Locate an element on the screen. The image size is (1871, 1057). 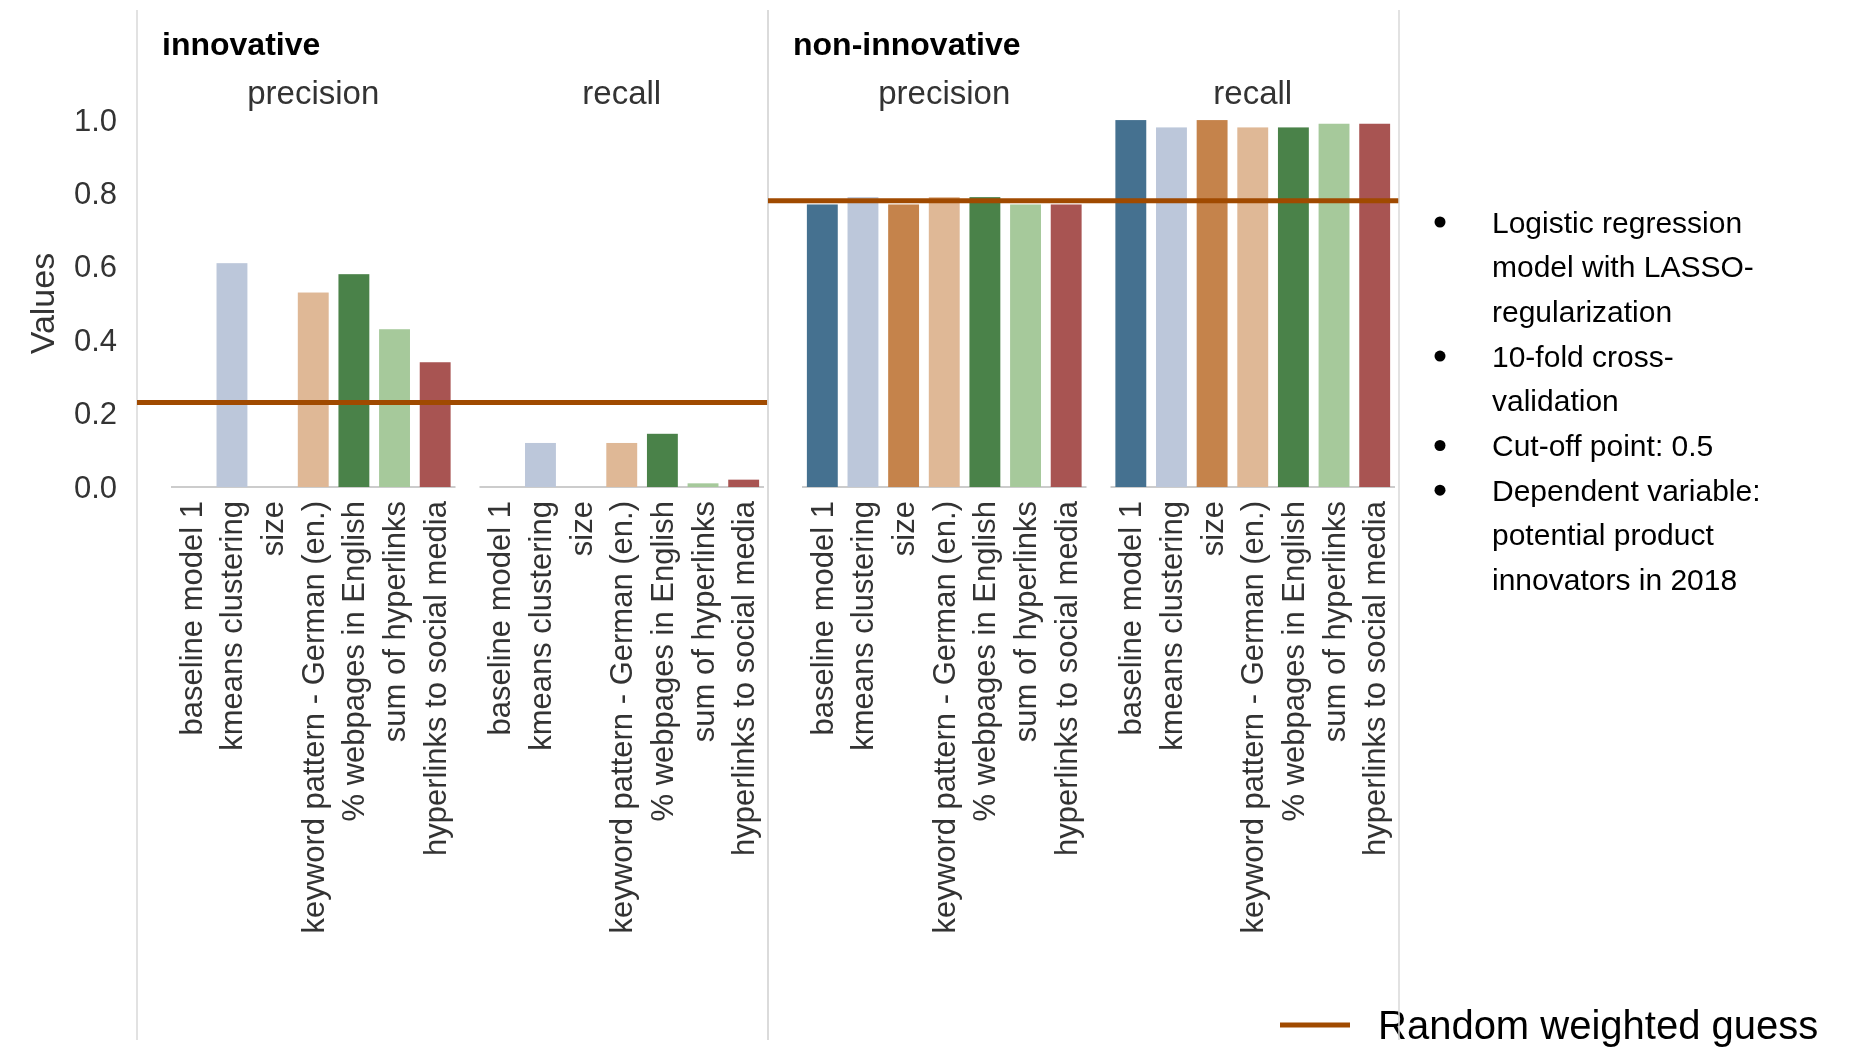
text: Logistic regression model with LASSO-regularization is located at coordinates (1623, 266).